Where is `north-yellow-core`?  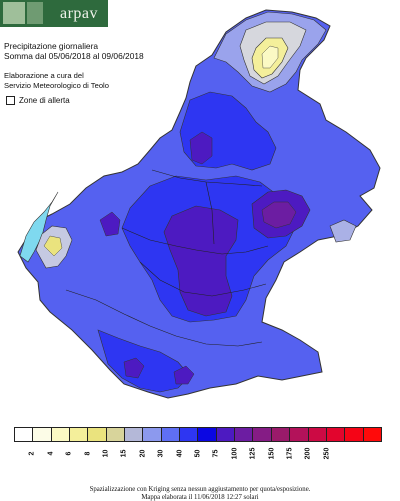
north-yellow-core is located at coordinates (270, 57).